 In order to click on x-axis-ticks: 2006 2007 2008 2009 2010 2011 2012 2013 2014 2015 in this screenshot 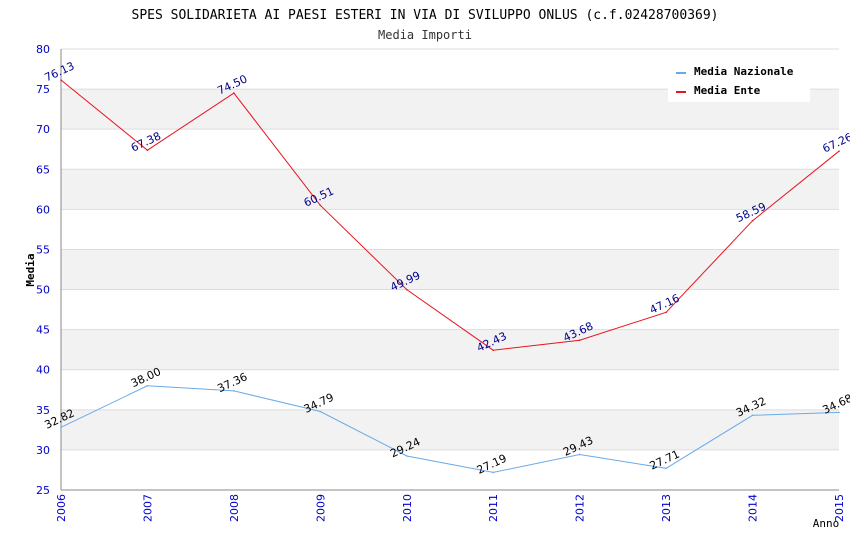, I will do `click(450, 508)`.